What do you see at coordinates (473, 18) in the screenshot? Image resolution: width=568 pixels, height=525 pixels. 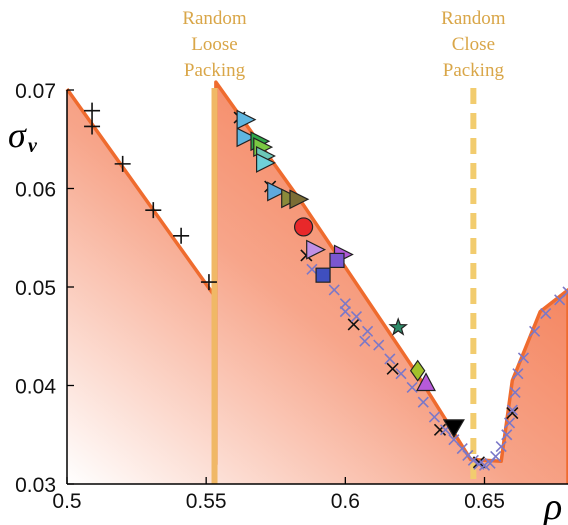 I see `annotation-2-line-1: Random` at bounding box center [473, 18].